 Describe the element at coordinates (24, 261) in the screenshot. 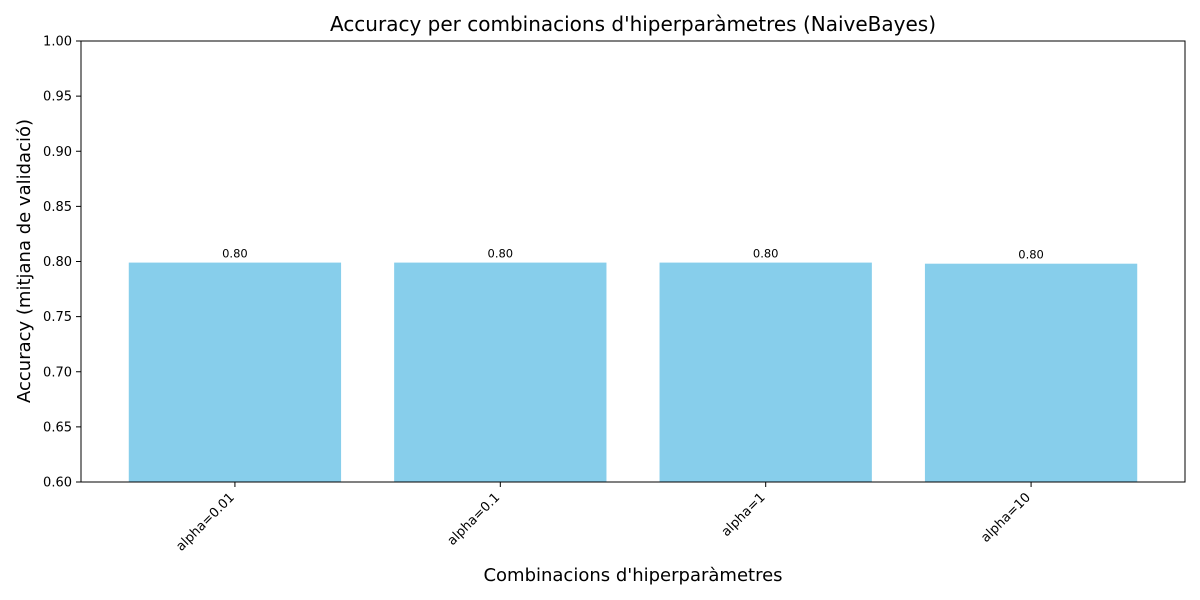

I see `y-axis-label: Accuracy (mitjana de validació)` at that location.